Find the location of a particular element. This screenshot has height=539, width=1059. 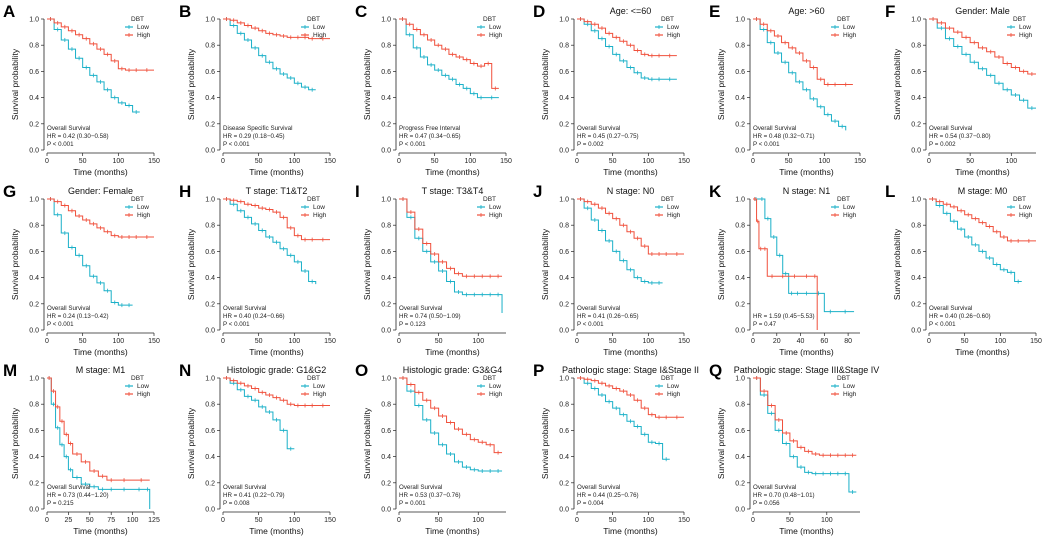

p-value-text: P = 0.123 is located at coordinates (412, 324).